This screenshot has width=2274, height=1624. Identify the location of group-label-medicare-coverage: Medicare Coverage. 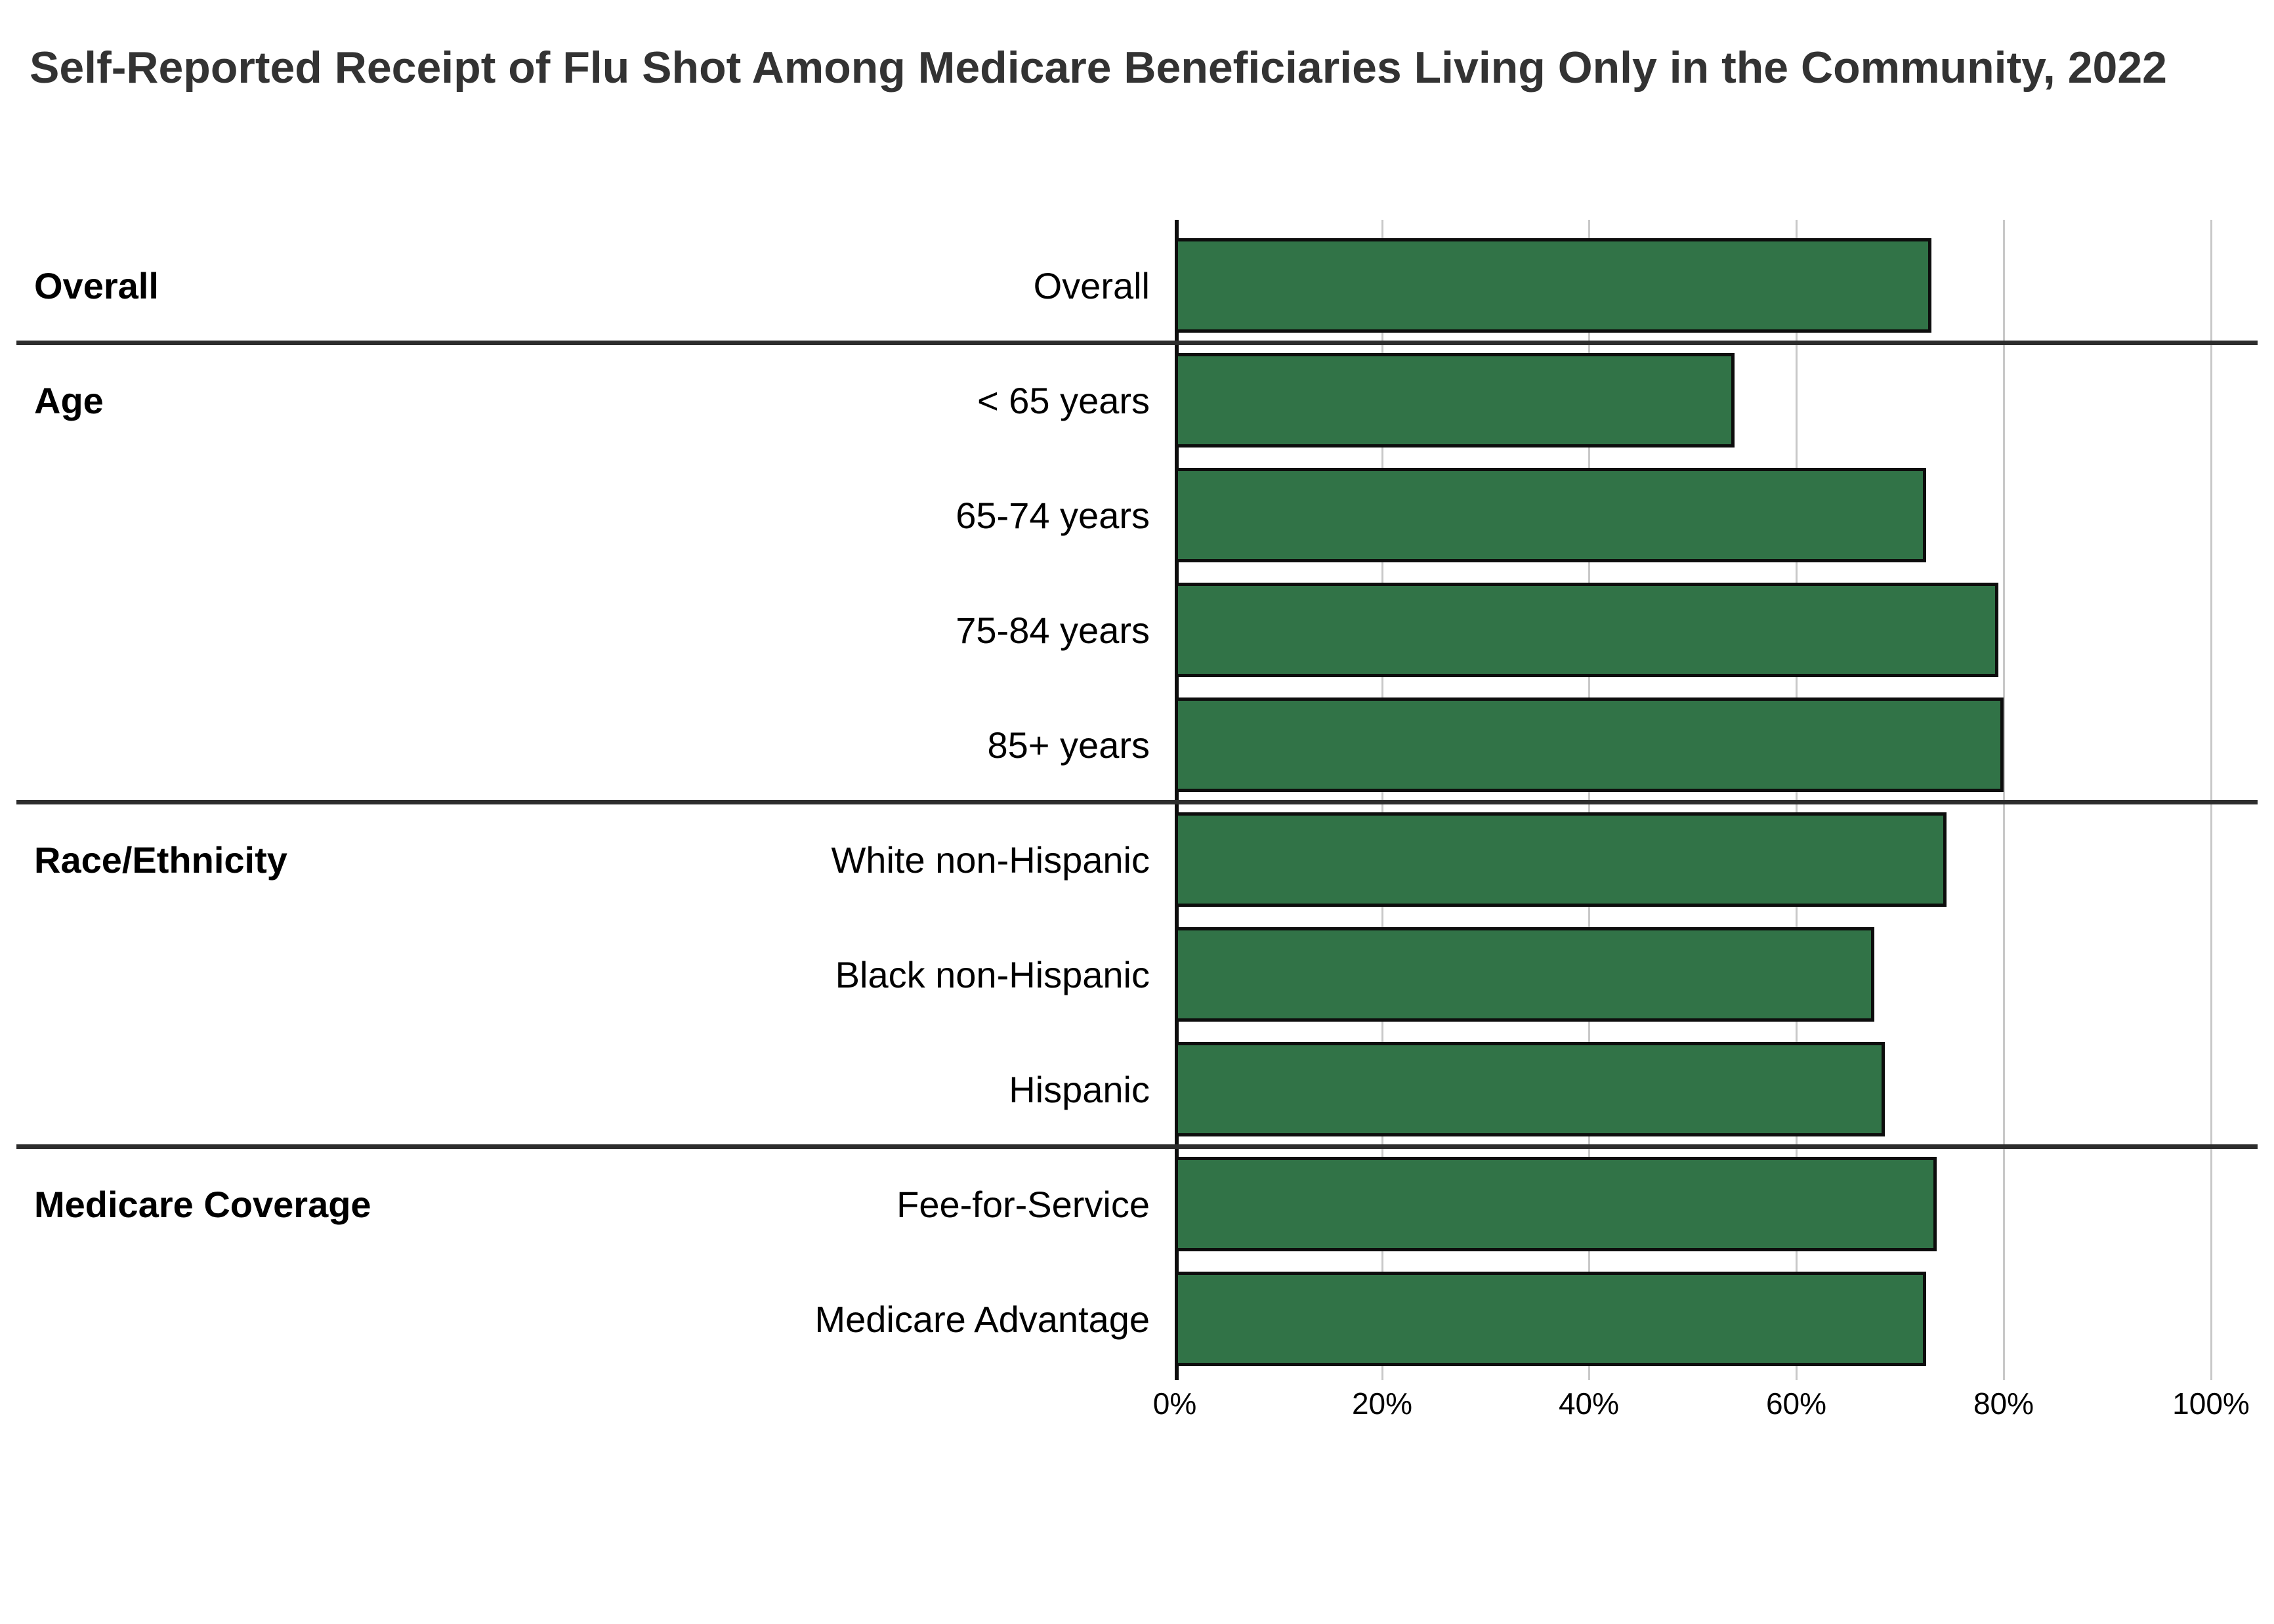
(202, 1204).